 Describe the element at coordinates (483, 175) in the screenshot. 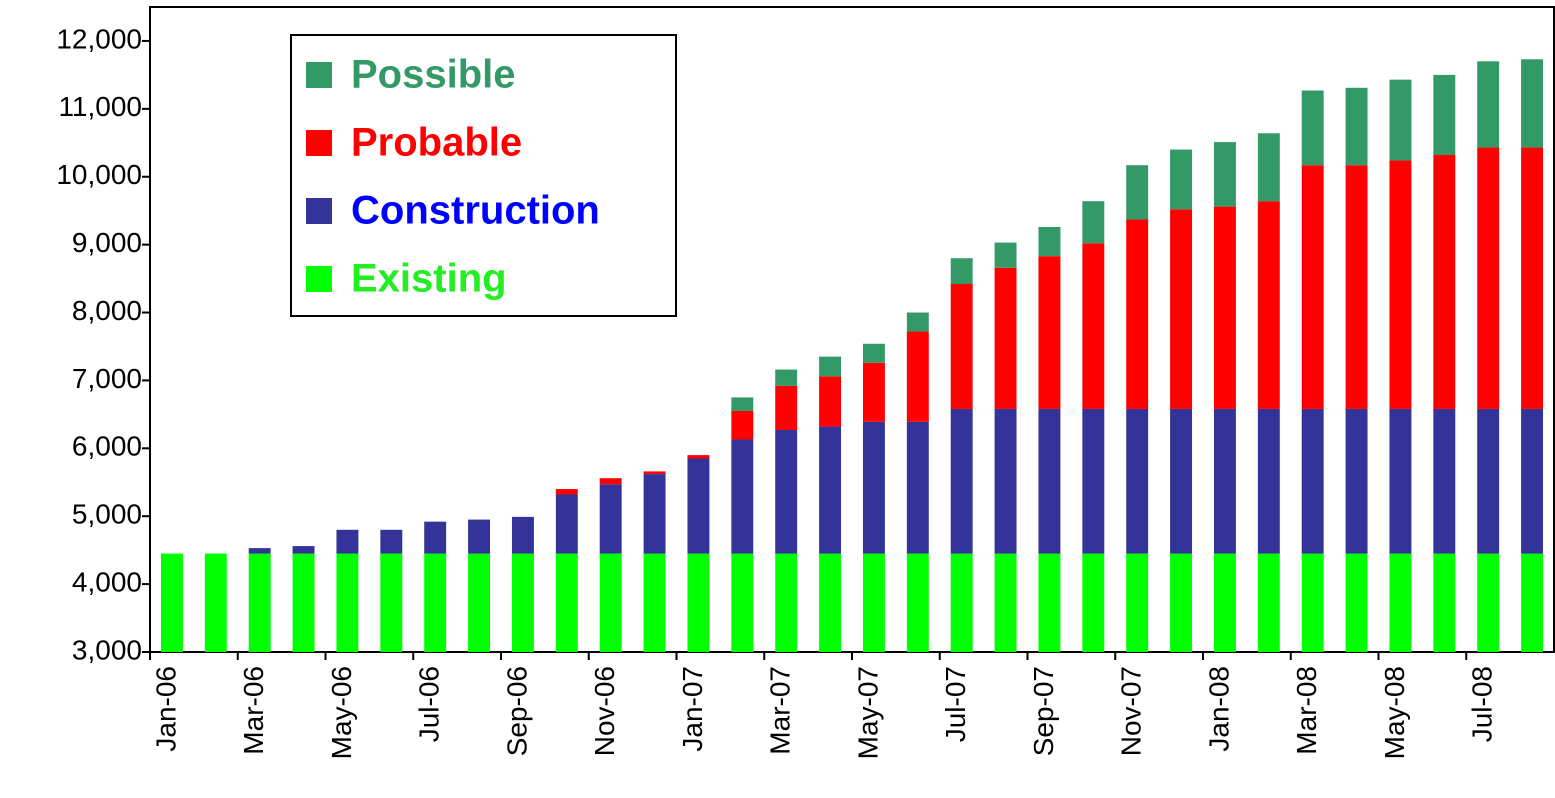

I see `legend-box` at that location.